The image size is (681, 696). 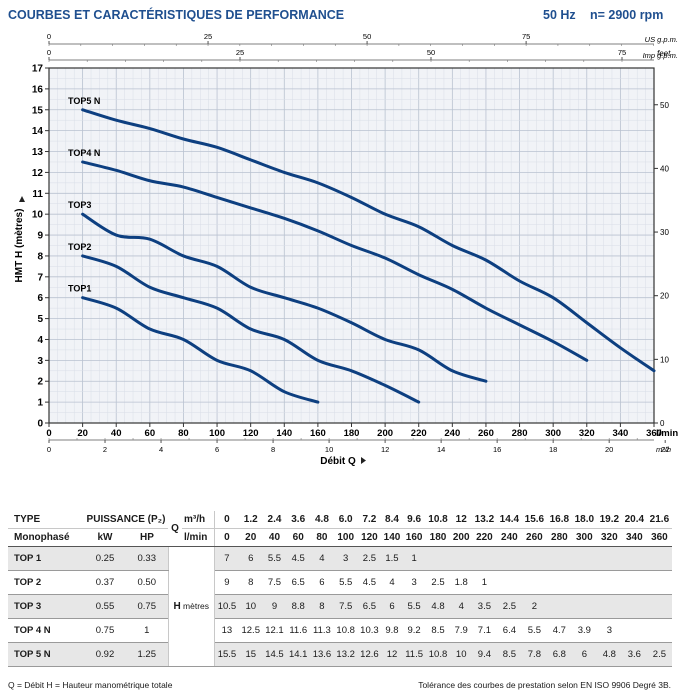 What do you see at coordinates (38, 89) in the screenshot?
I see `y-tick-label: 16` at bounding box center [38, 89].